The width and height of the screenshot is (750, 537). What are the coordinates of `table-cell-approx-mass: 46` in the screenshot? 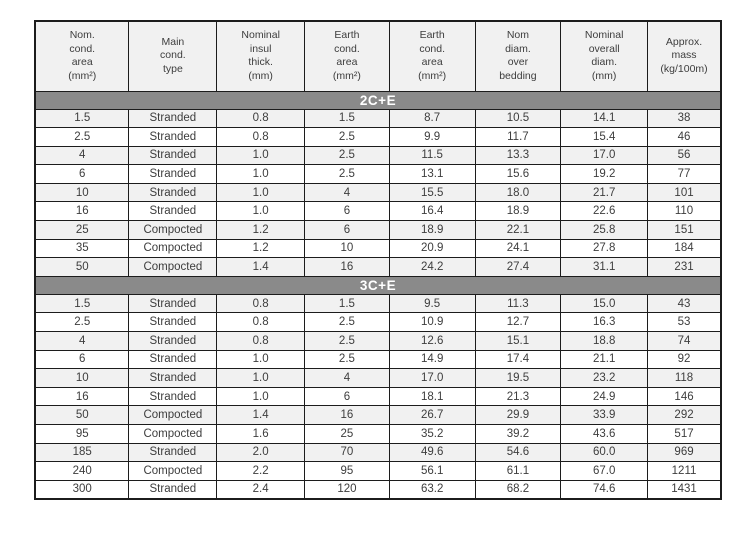 It's located at (684, 137).